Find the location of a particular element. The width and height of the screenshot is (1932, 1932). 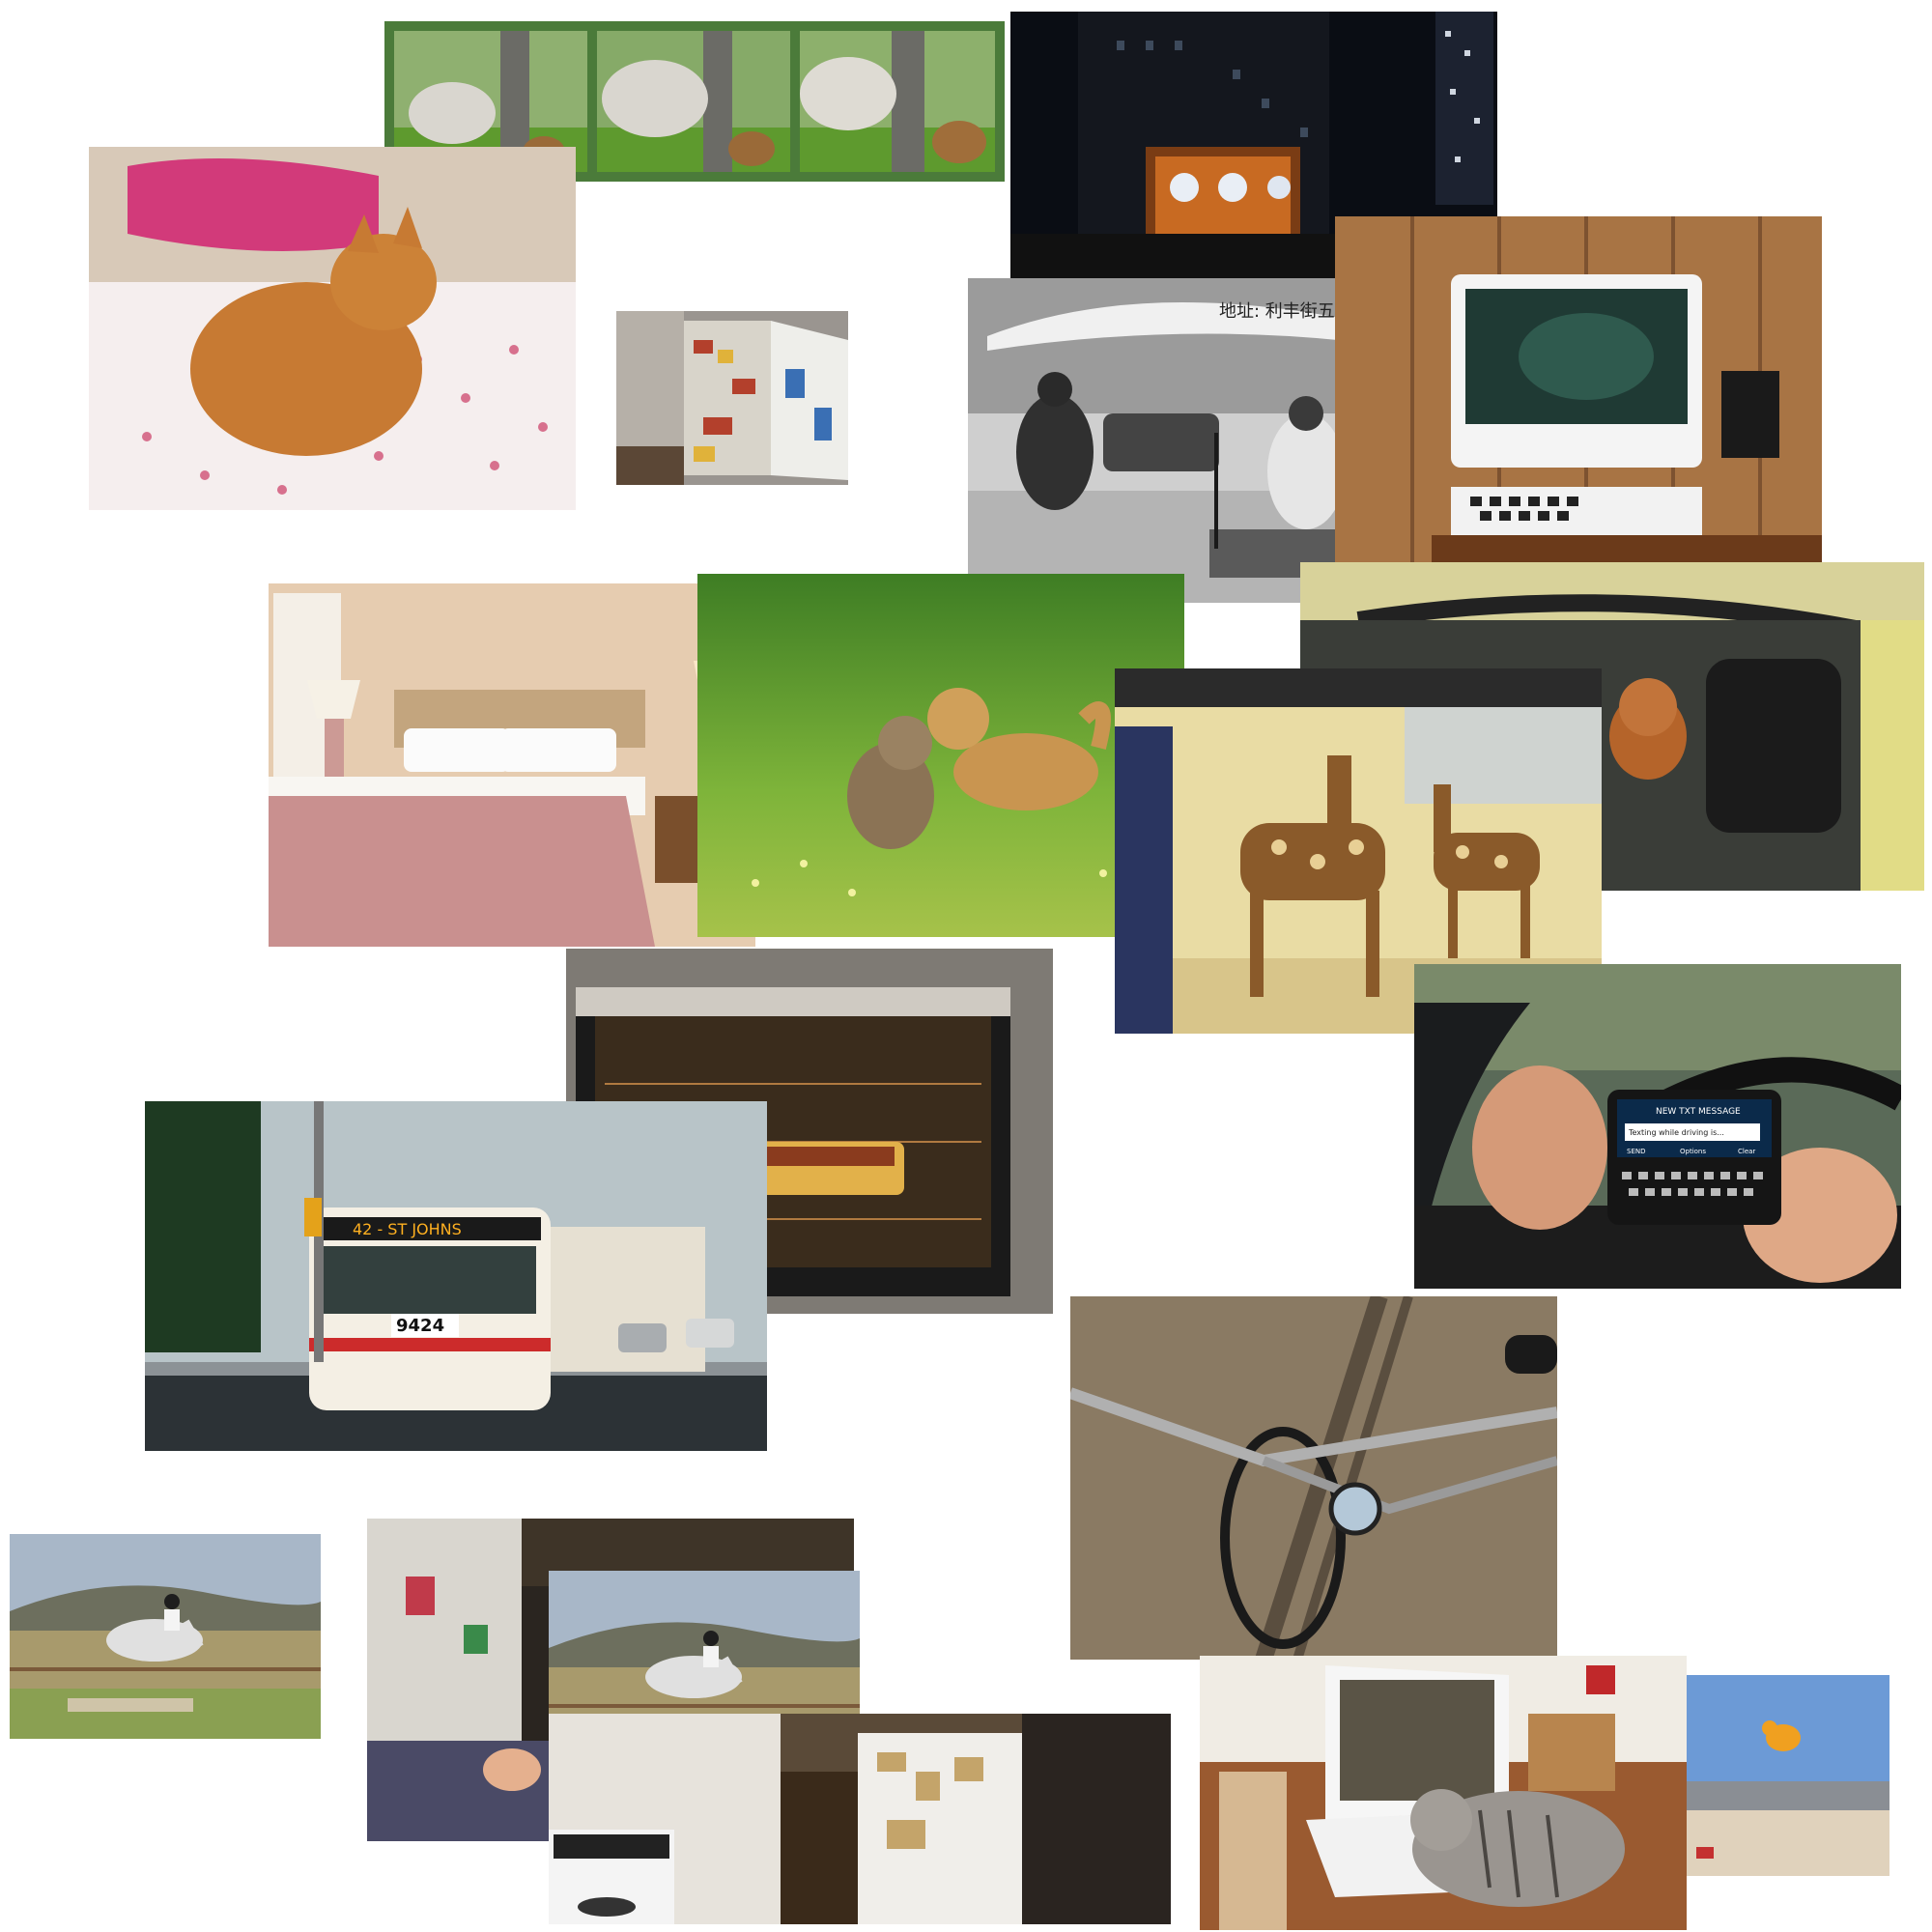

photo-cat-on-laptop is located at coordinates (1443, 1793).